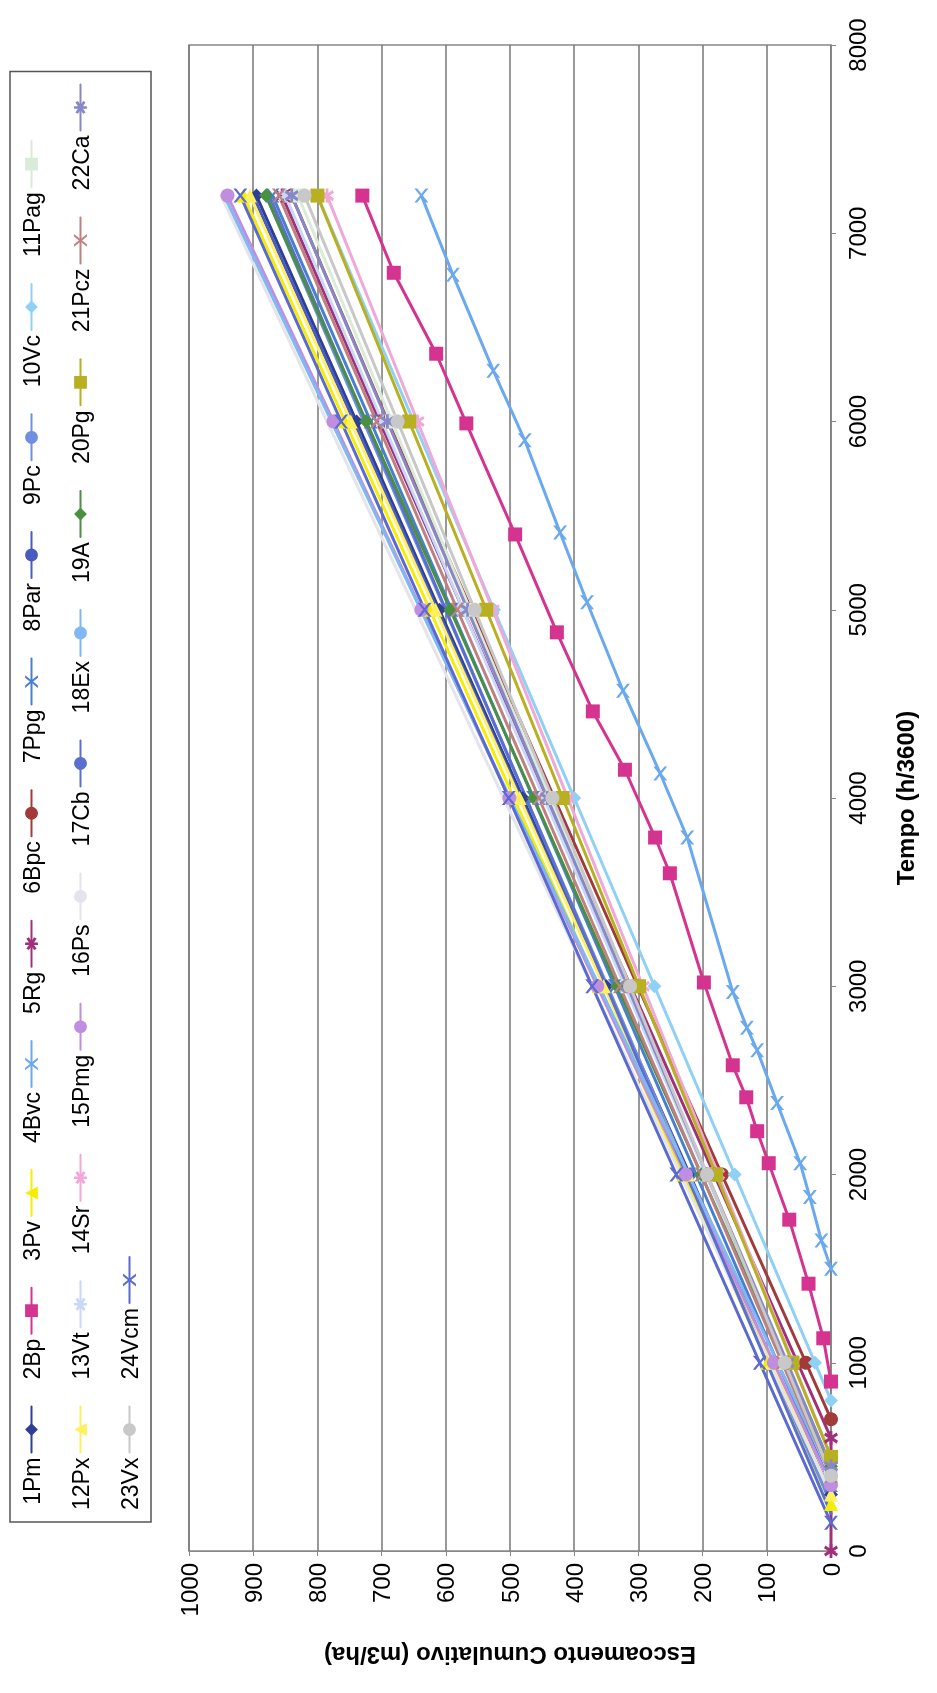  I want to click on y-tick-label: 0, so click(857, 1551).